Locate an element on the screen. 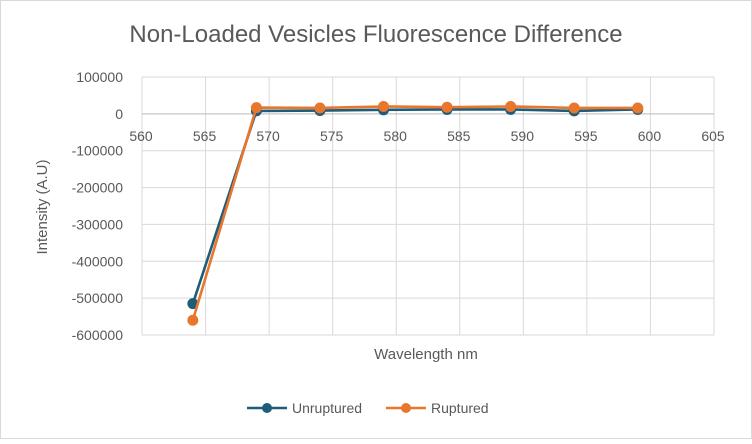 This screenshot has height=444, width=752. y-tick-label: -200000 is located at coordinates (98, 188).